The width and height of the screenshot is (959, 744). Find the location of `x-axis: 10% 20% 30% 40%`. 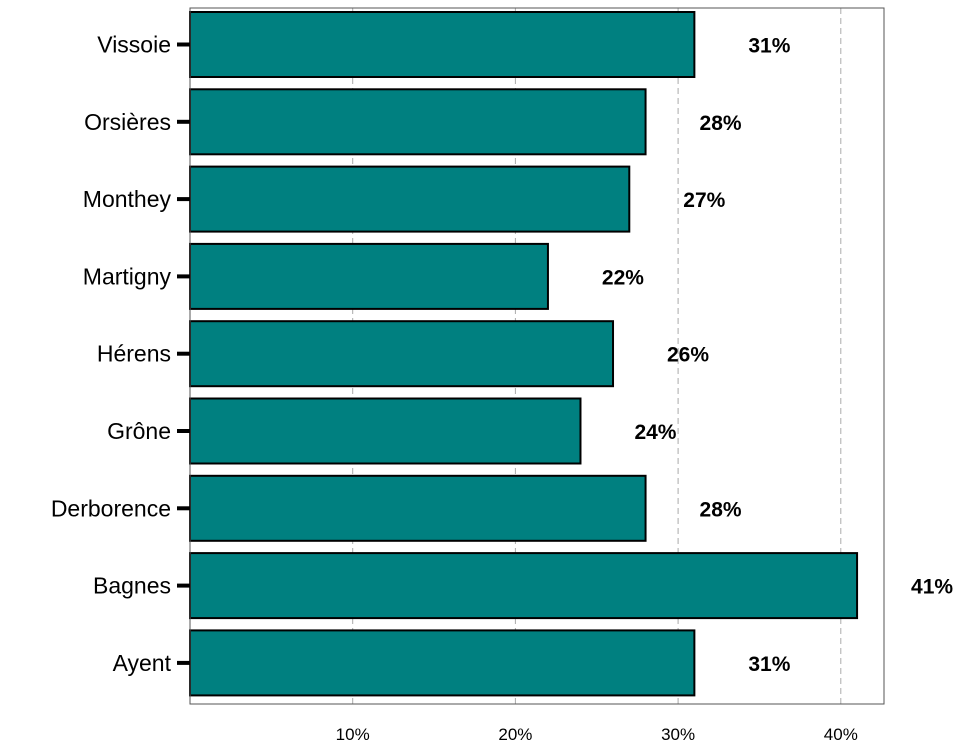

x-axis: 10% 20% 30% 40% is located at coordinates (597, 734).